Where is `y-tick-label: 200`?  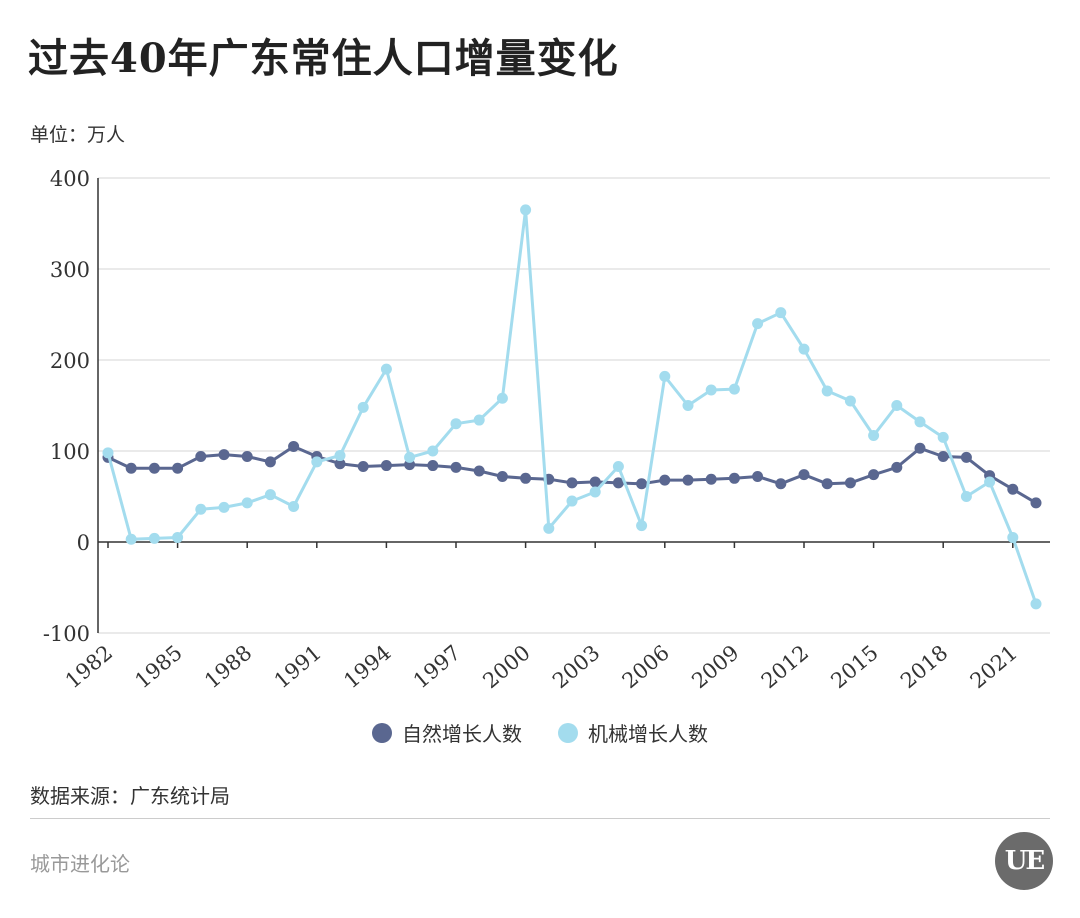 y-tick-label: 200 is located at coordinates (70, 361).